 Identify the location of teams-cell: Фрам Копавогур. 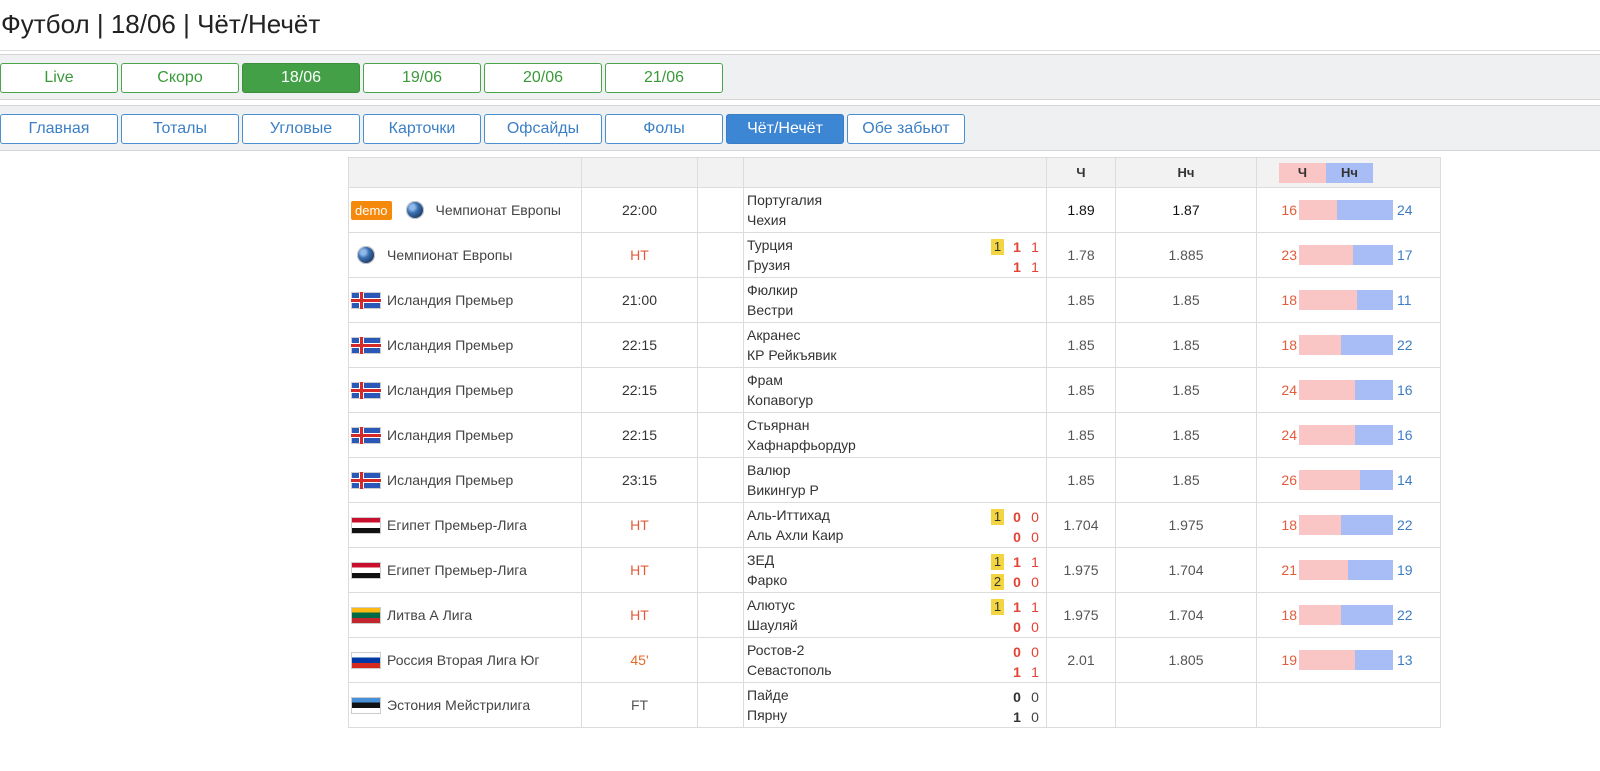
(895, 390).